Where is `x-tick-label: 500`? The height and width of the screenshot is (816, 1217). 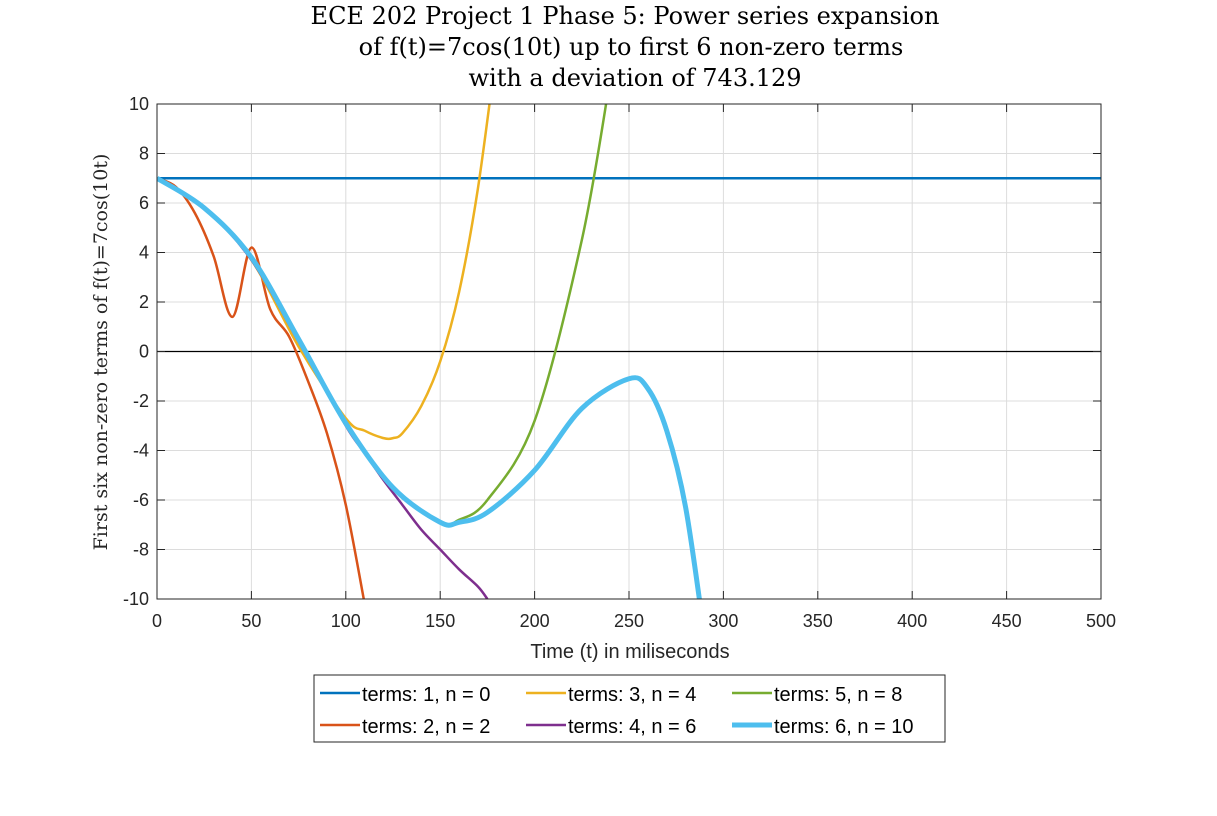
x-tick-label: 500 is located at coordinates (1101, 621).